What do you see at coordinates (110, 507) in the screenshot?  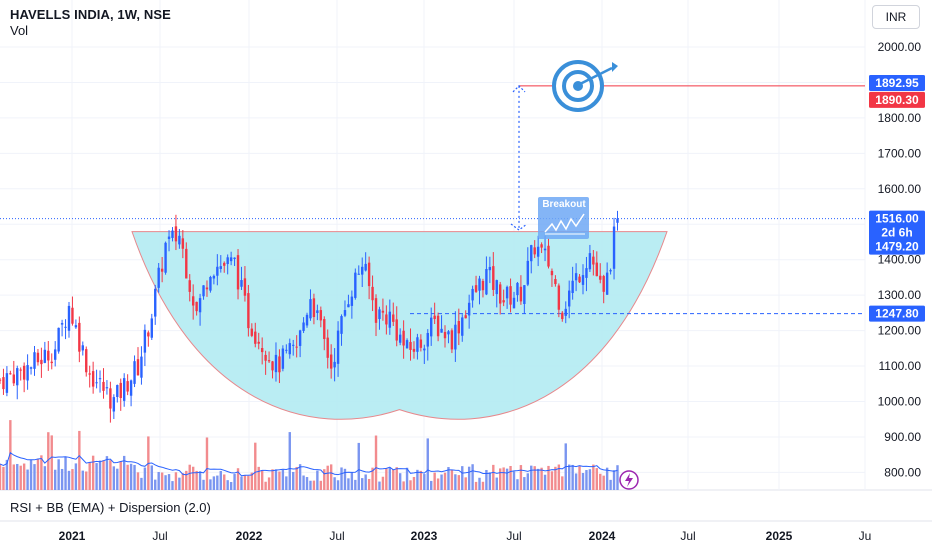 I see `indicator-legend-label: RSI + BB (EMA) + Dispersion (2.0)` at bounding box center [110, 507].